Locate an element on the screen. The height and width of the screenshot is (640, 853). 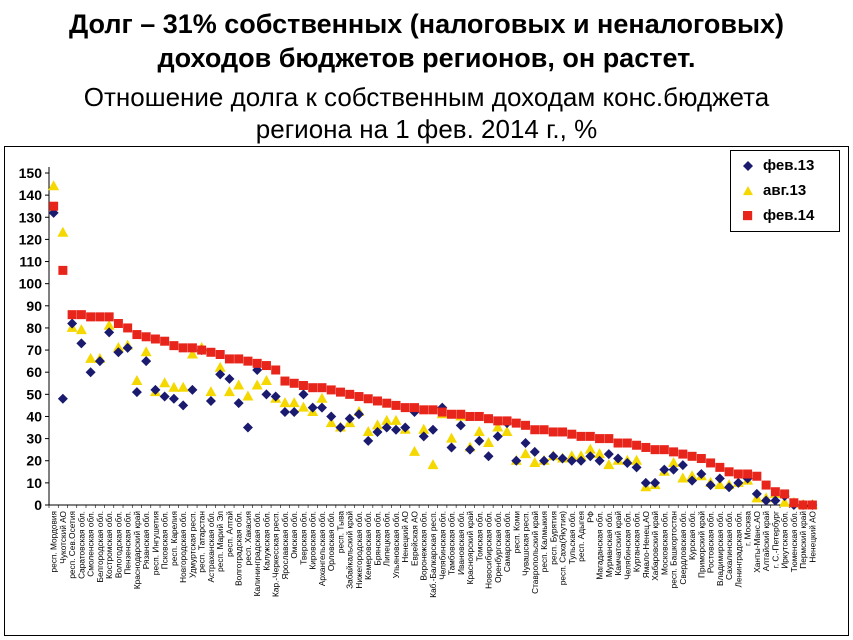
legend-label-aug13: авг.13 is located at coordinates (785, 190).